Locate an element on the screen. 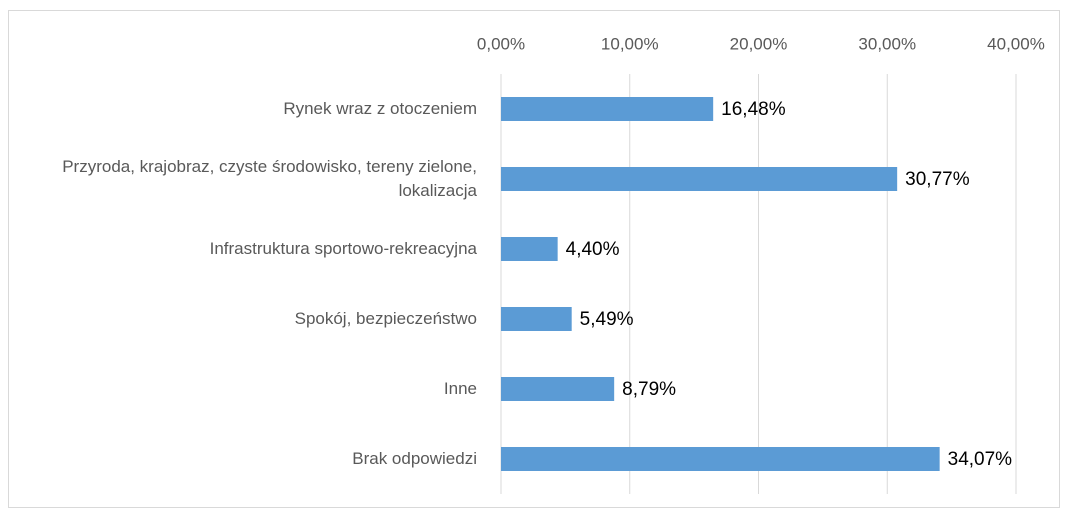 The image size is (1068, 516). category-label: Infrastruktura sportowo-rekreacyjna is located at coordinates (343, 248).